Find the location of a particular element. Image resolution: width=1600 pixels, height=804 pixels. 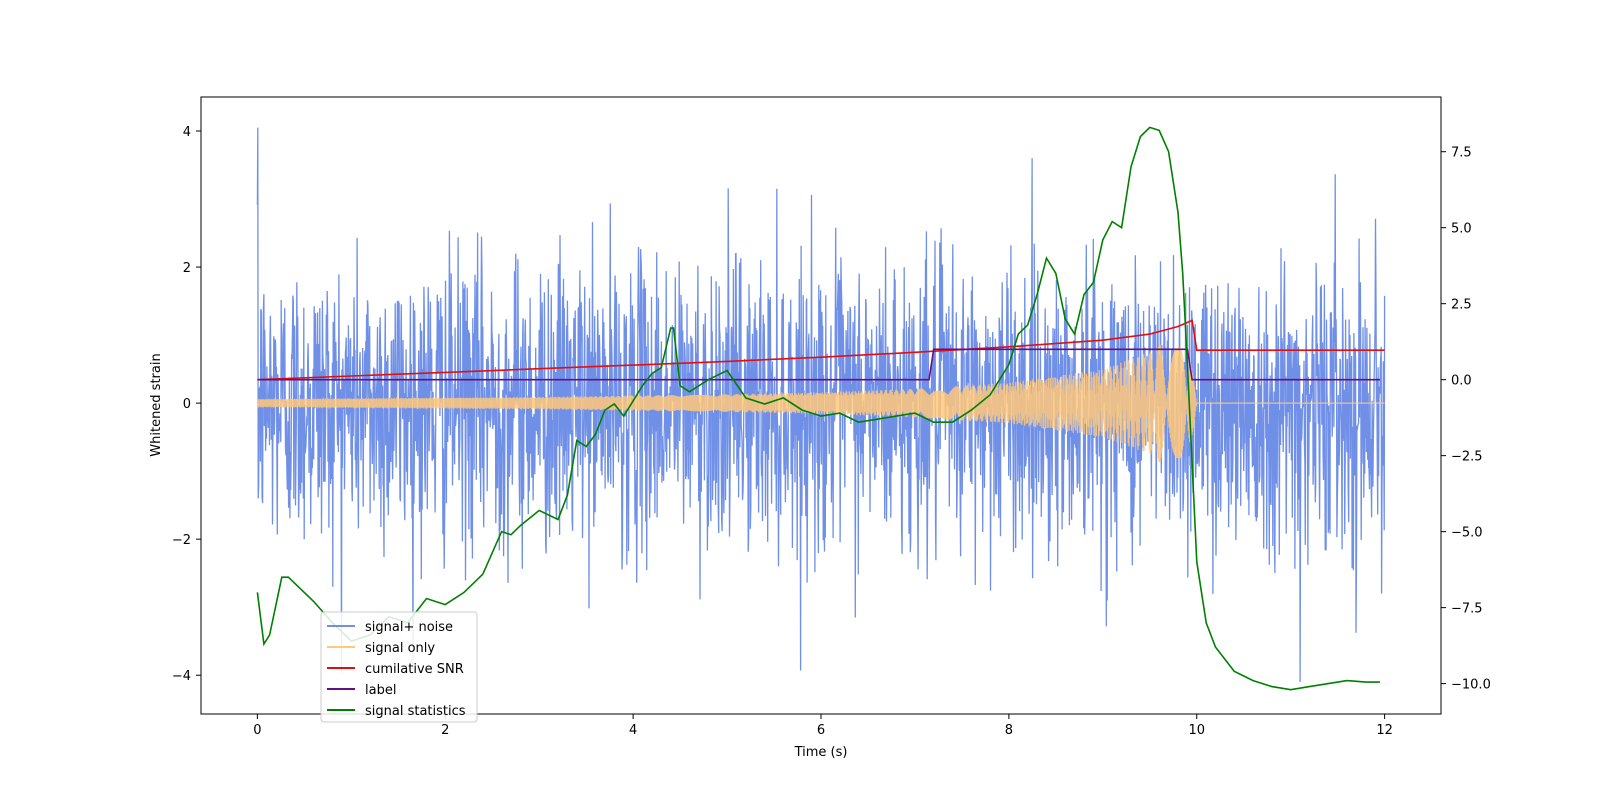

series-cumulative-snr is located at coordinates (821, 350).